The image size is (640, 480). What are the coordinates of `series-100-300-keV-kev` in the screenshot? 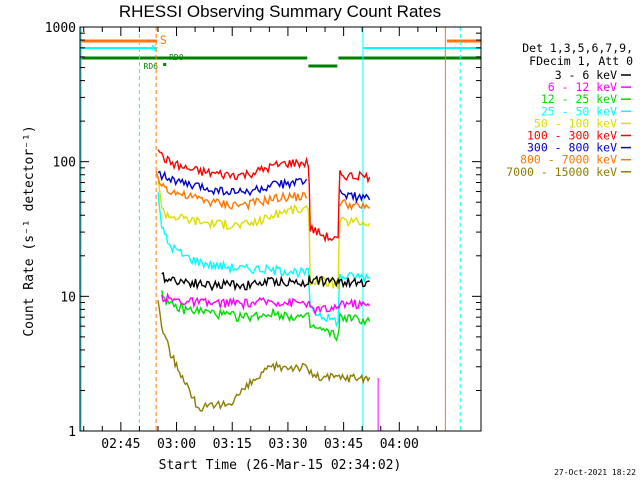 It's located at (264, 196).